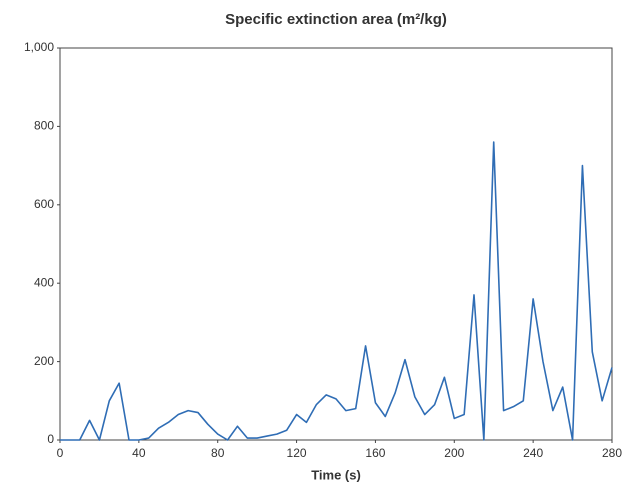  I want to click on x-tick-label: 200, so click(454, 453).